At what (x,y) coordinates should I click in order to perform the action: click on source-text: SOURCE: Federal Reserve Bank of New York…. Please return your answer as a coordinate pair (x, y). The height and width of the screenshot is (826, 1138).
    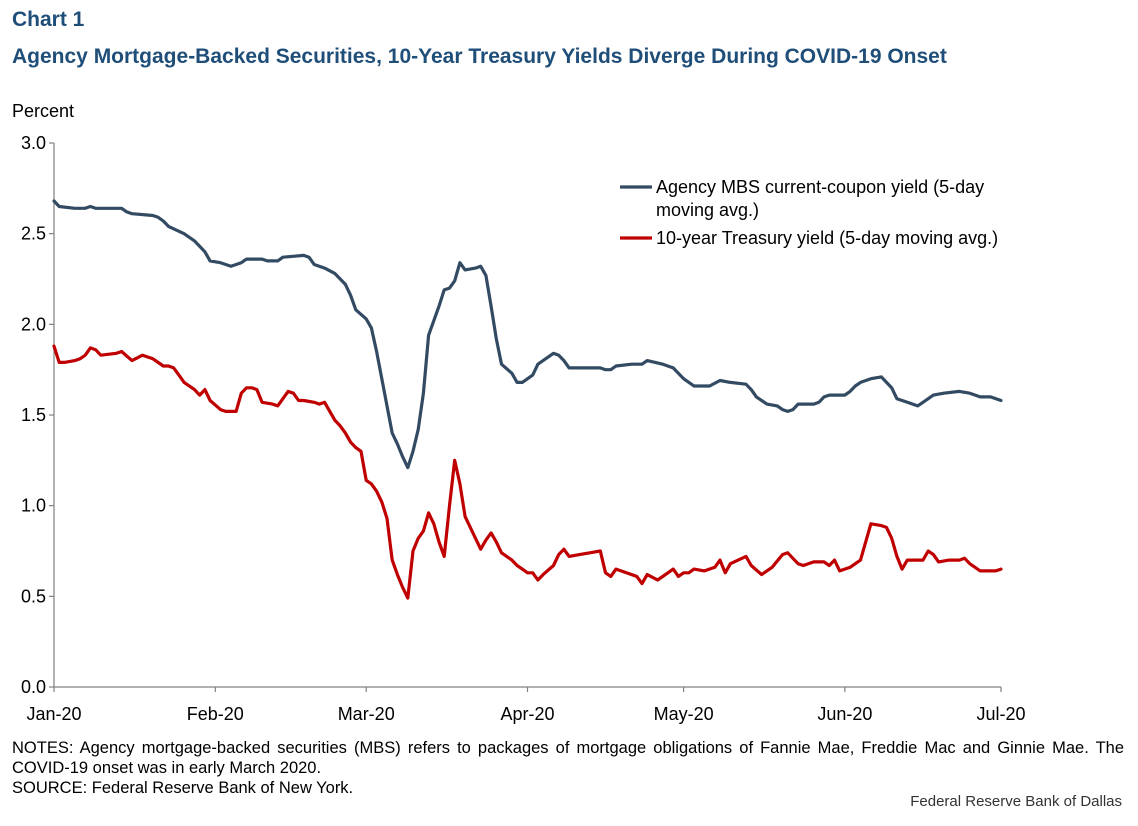
    Looking at the image, I should click on (183, 788).